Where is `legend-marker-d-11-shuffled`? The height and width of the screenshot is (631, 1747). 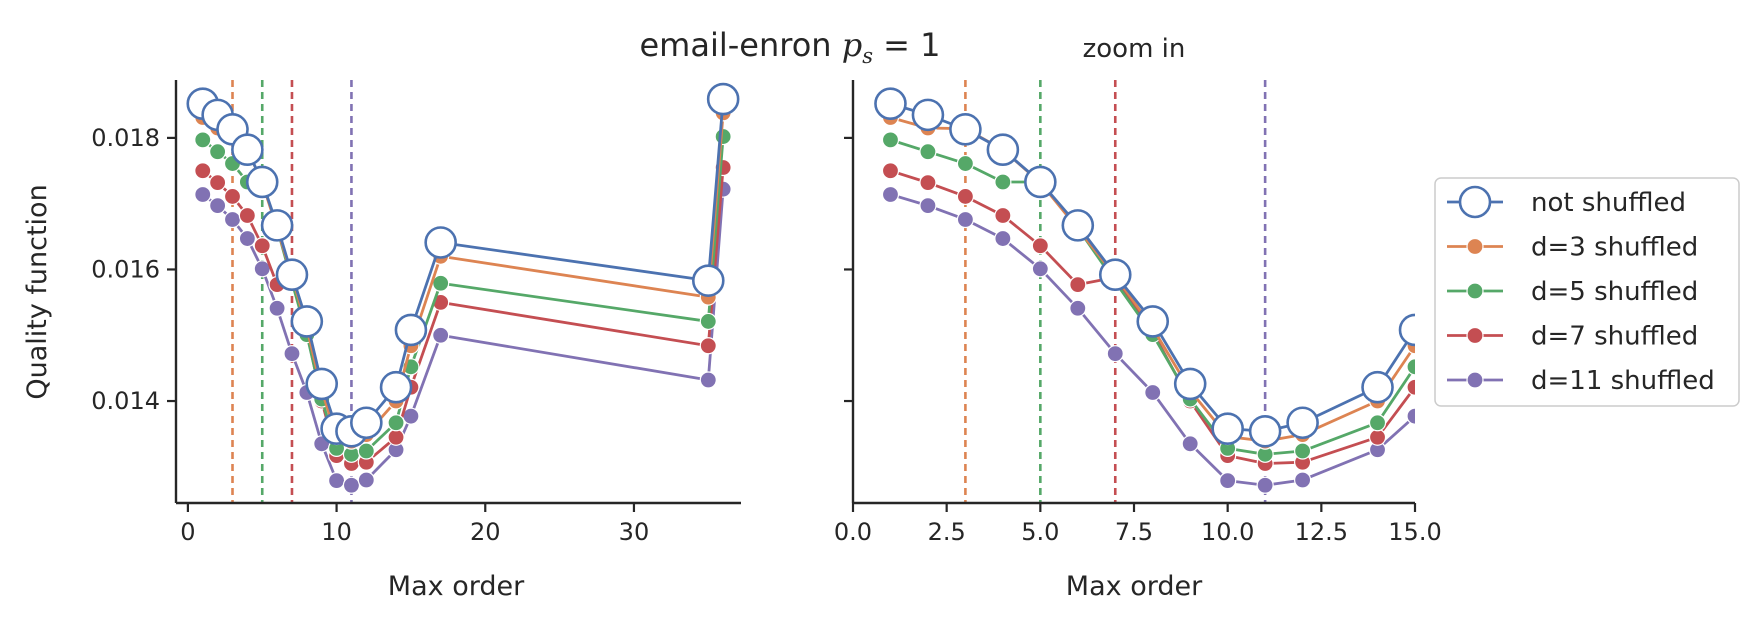
legend-marker-d-11-shuffled is located at coordinates (1475, 380).